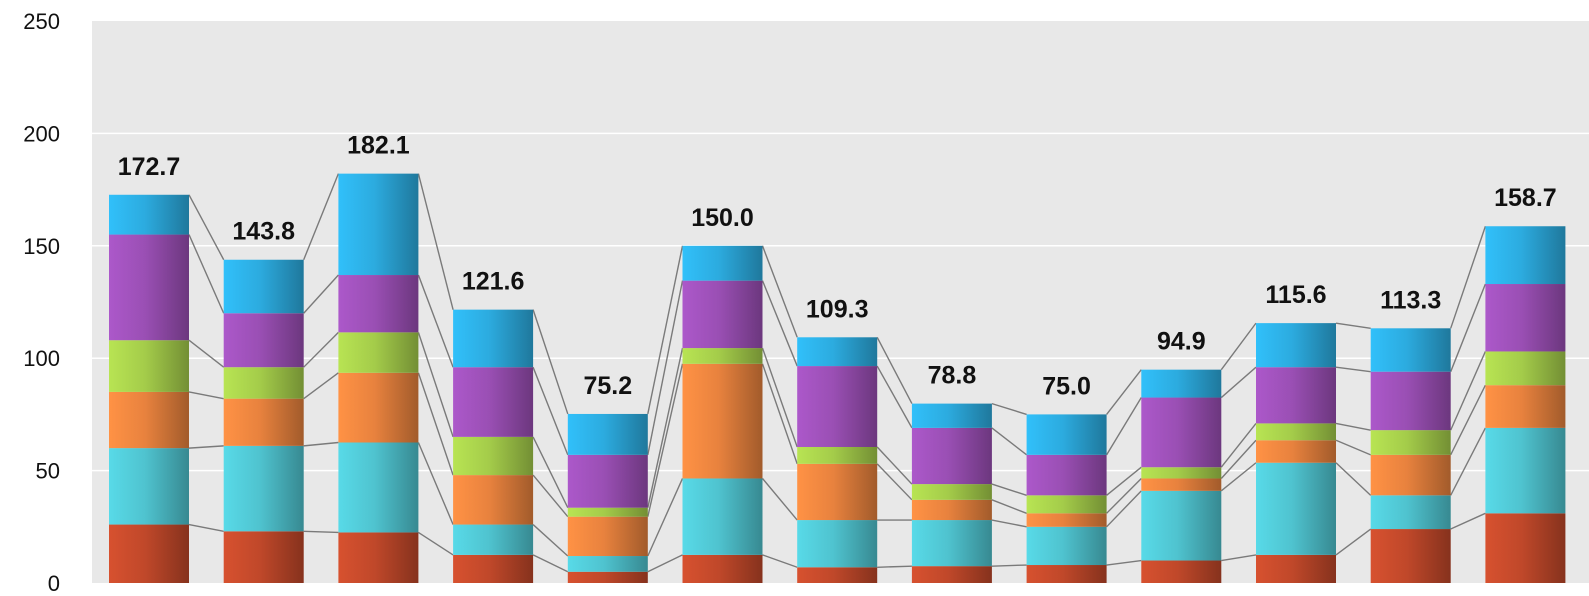 This screenshot has width=1589, height=596. I want to click on data-label: 94.9, so click(1181, 342).